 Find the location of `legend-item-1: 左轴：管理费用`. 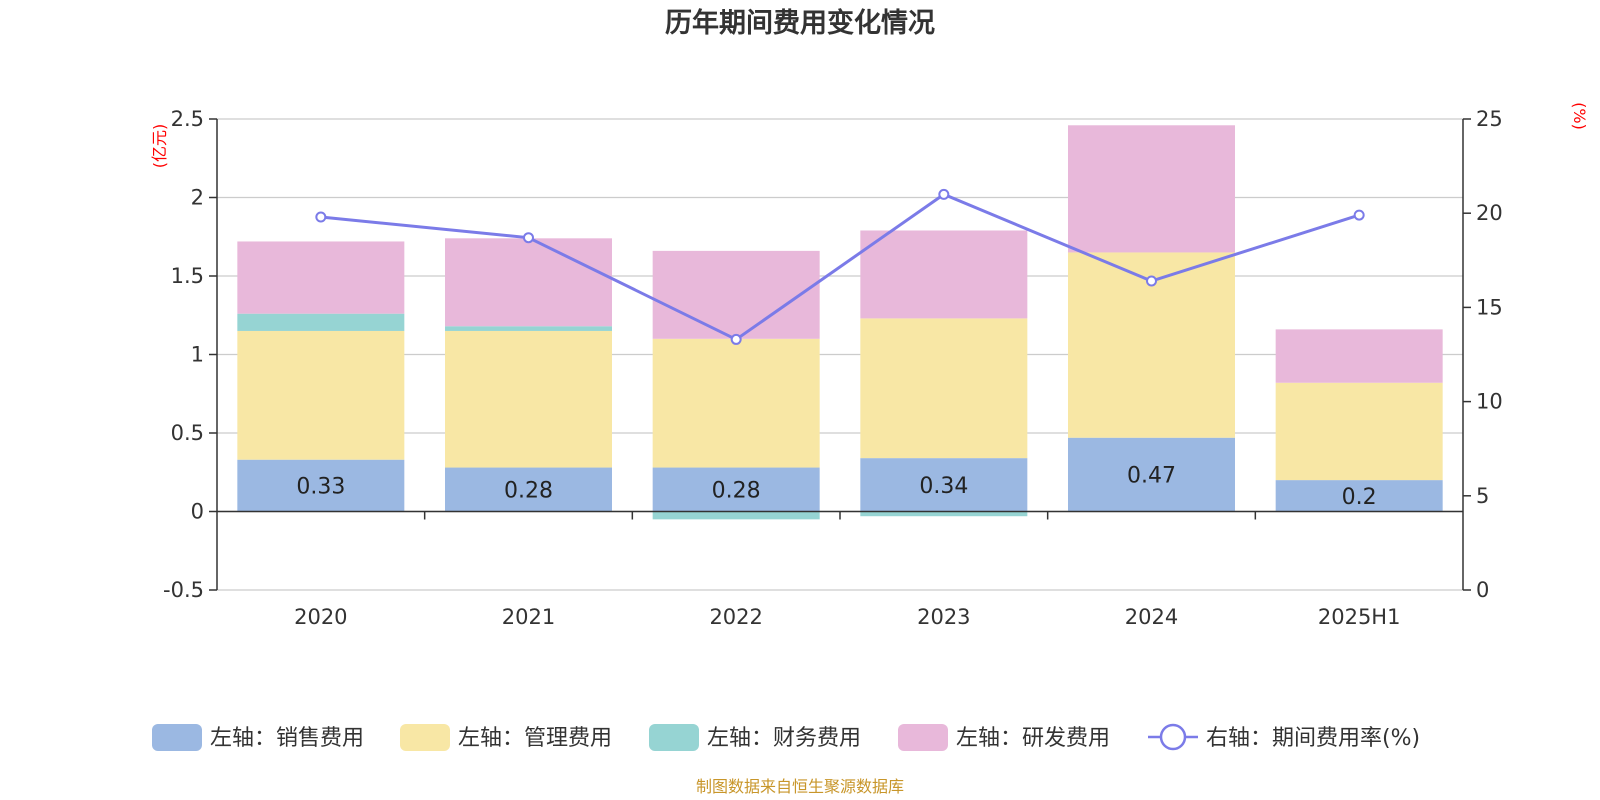

legend-item-1: 左轴：管理费用 is located at coordinates (506, 737).